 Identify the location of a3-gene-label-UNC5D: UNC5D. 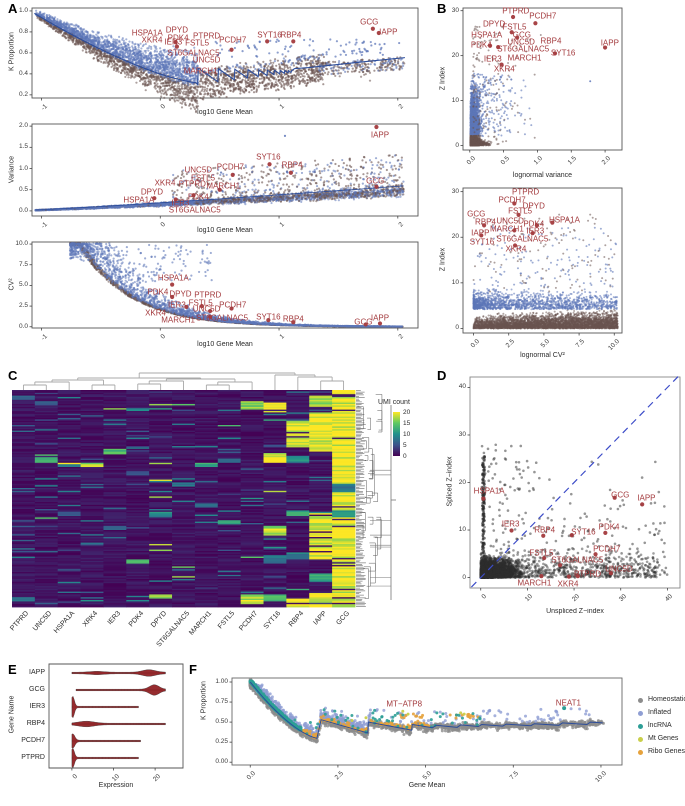
(206, 309).